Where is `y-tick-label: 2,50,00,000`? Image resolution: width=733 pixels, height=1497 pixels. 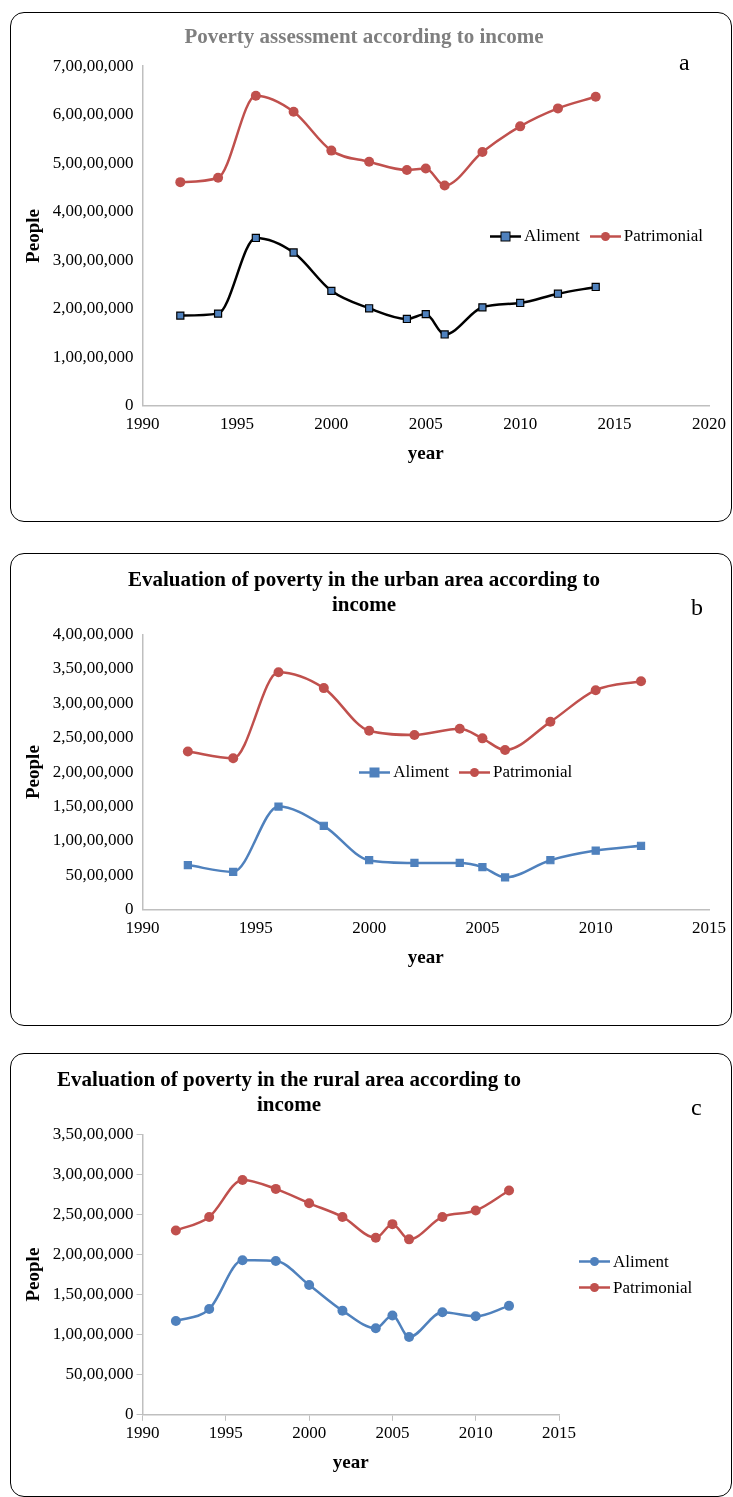
y-tick-label: 2,50,00,000 is located at coordinates (93, 737).